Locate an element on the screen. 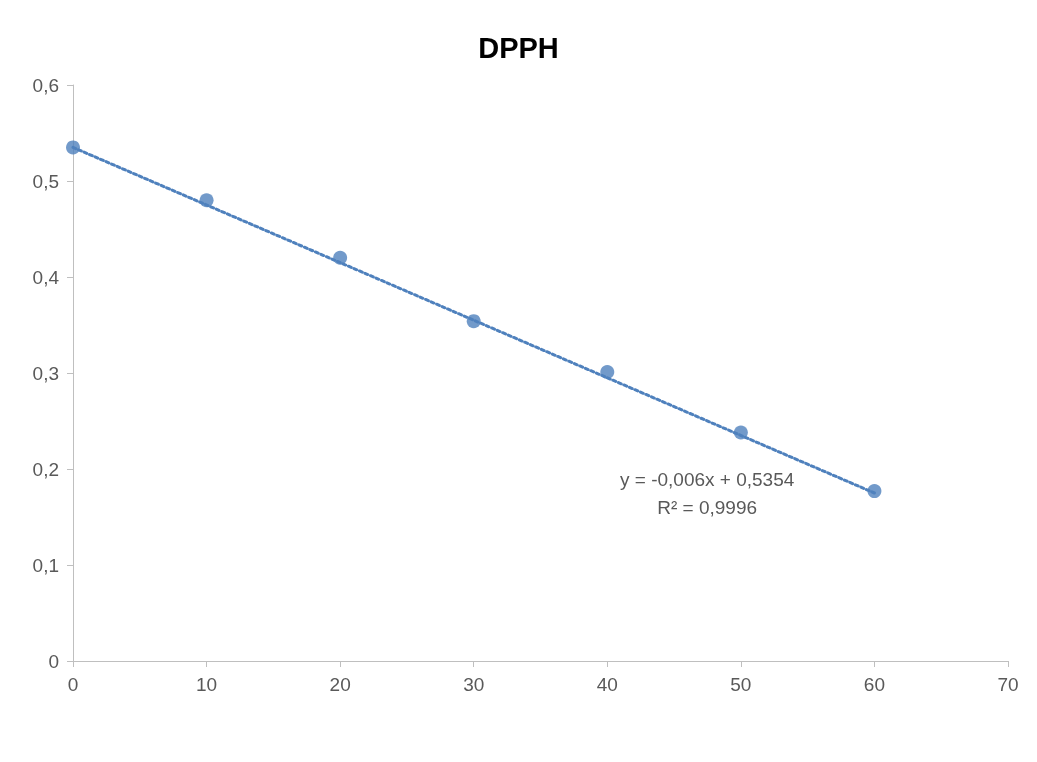  x-tick-label: 10 is located at coordinates (207, 684).